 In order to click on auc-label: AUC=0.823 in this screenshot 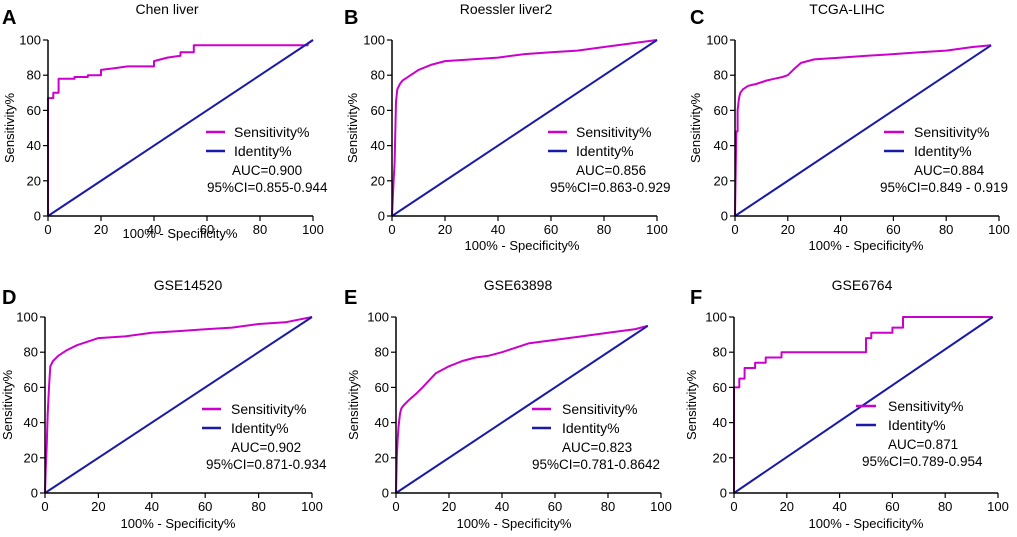, I will do `click(597, 447)`.